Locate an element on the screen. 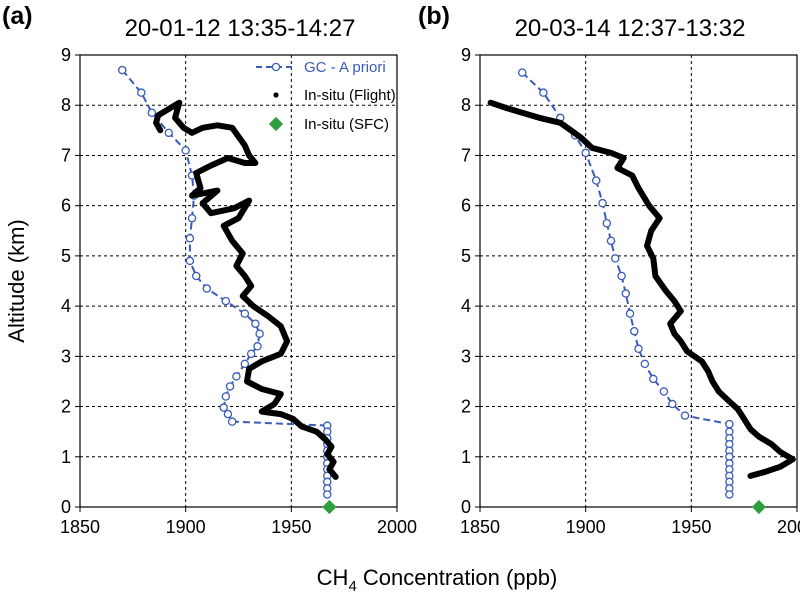  panel-b-y-tick-label: 6 is located at coordinates (466, 206).